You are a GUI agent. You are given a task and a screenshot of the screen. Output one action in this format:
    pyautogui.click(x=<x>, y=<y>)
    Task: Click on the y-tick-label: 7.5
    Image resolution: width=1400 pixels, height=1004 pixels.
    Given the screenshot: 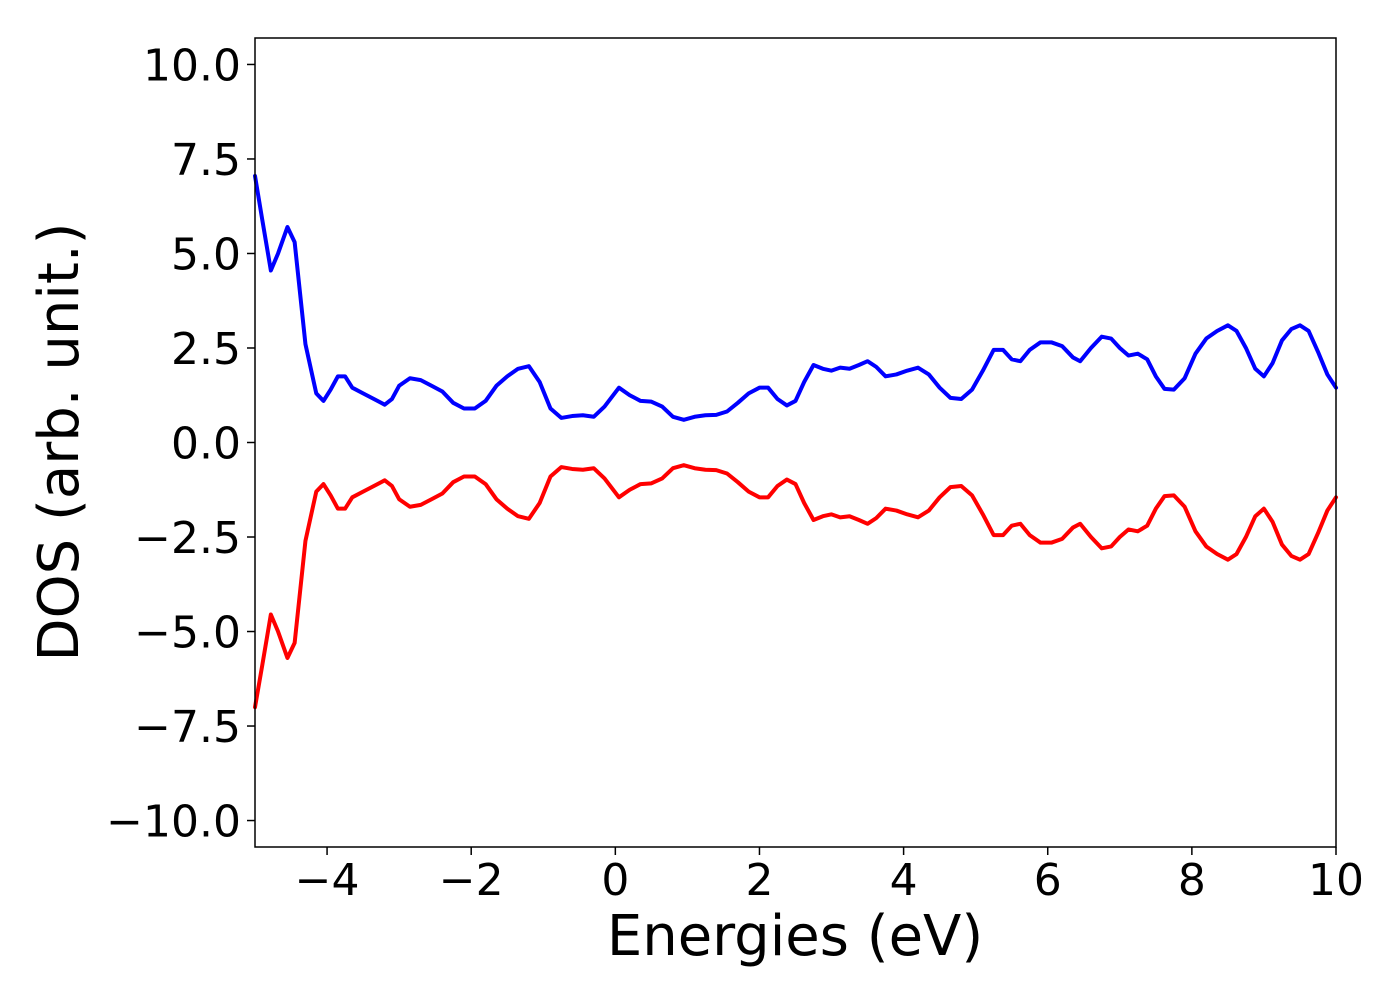 What is the action you would take?
    pyautogui.click(x=206, y=160)
    